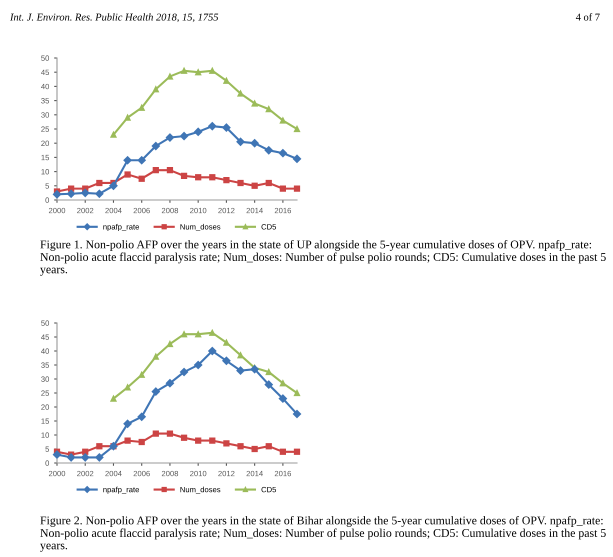 The width and height of the screenshot is (613, 557). Describe the element at coordinates (323, 258) in the screenshot. I see `caption: Figure 1. Non-polio AFP over the years in the state of UP alongside the 5-year cumulative doses of OPV. npafp_rate: Non-polio acute flaccid paralysis rate; Num_doses: Number of pulse polio rounds; CD5: Cumulative doses in the past 5 years.` at that location.